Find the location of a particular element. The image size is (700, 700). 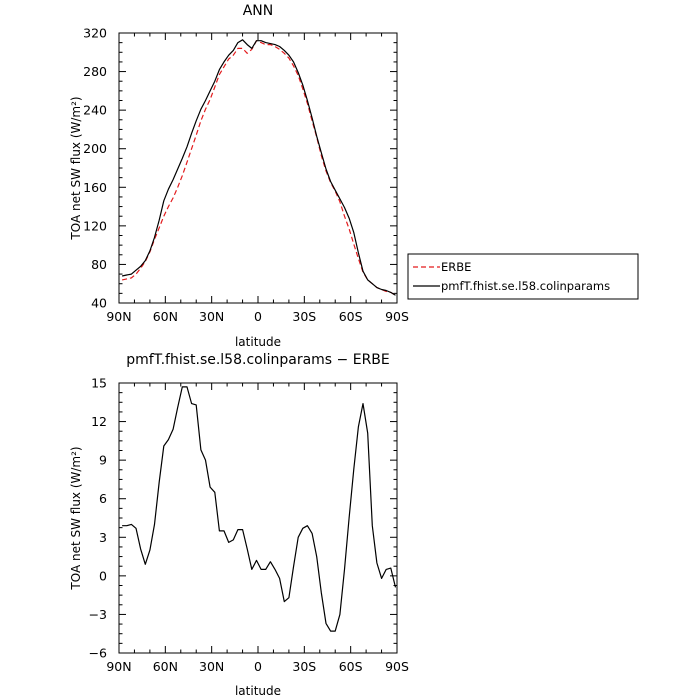

bottom-panel-x-tick-labels: 90N 60N 30N 0 30S 60S 90S is located at coordinates (257, 666).